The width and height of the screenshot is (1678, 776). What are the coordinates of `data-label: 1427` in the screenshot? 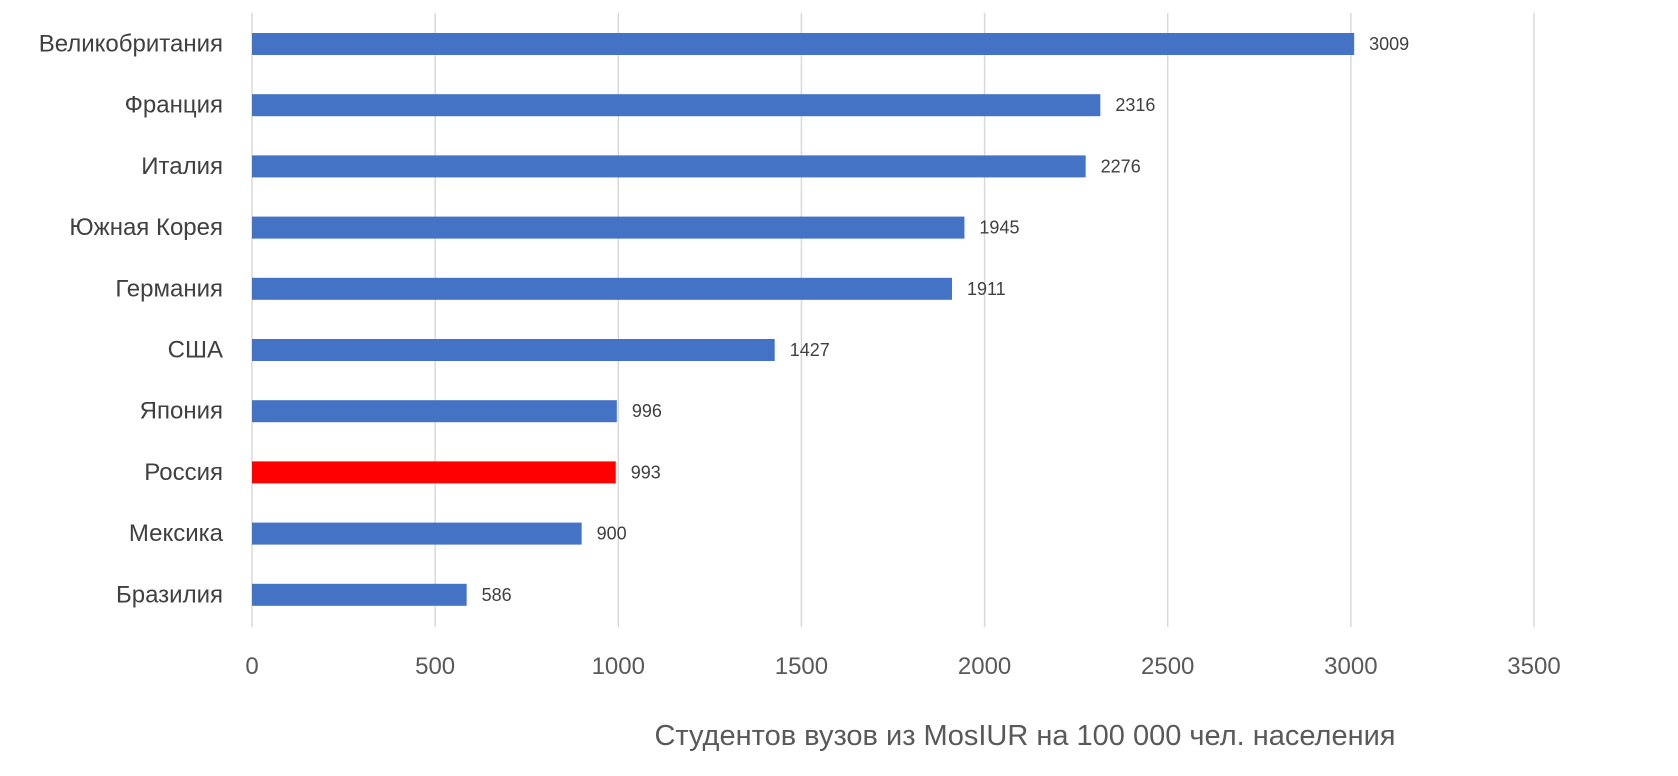 It's located at (810, 350).